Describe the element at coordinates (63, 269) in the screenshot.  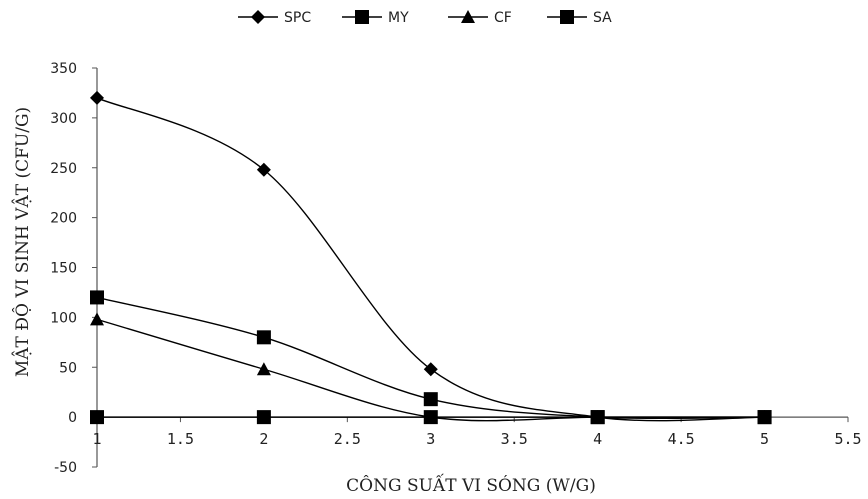
I see `y-tick-label: 150` at that location.